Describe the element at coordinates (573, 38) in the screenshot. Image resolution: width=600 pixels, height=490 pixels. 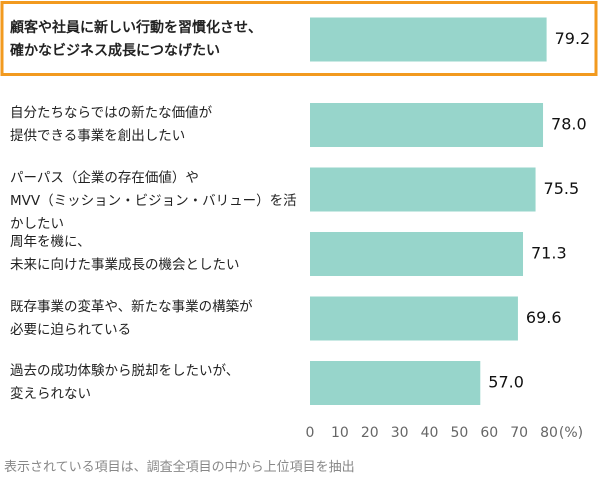
I see `value-label: 79.2` at that location.